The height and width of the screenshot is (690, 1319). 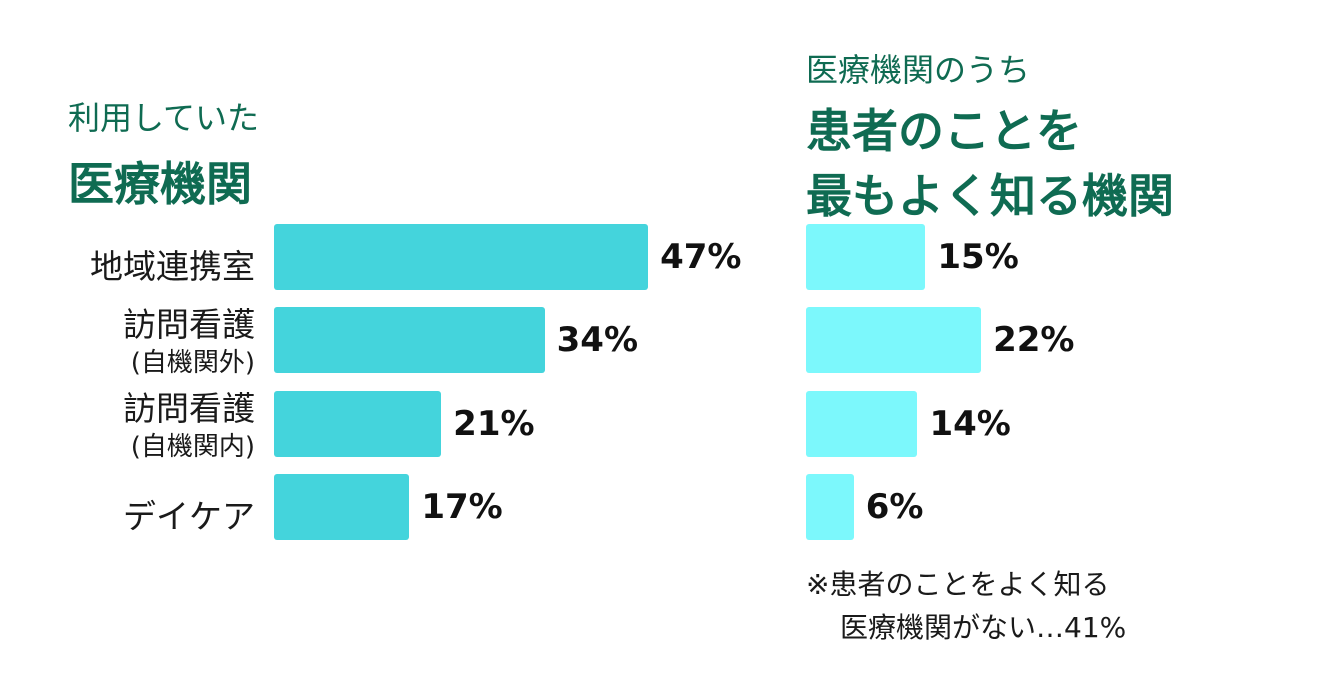 I want to click on right-value-label-1: 15%, so click(x=978, y=257).